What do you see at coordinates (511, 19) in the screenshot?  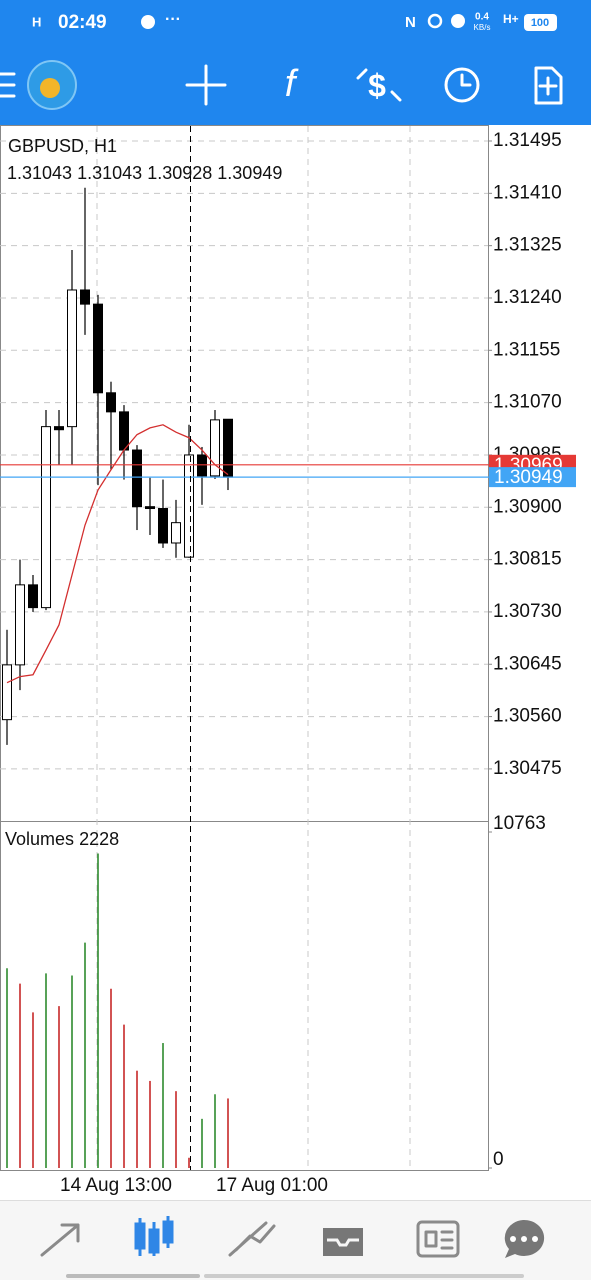 I see `network-type: H+` at bounding box center [511, 19].